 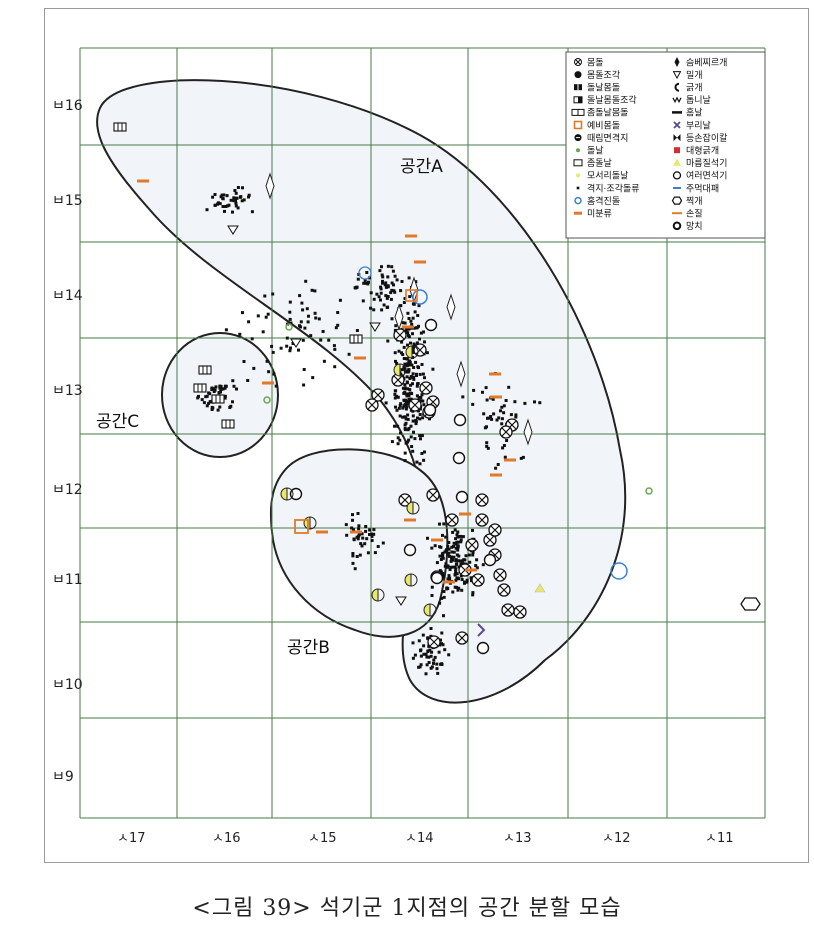 I want to click on y-tick-label: ㅂ12, so click(x=67, y=490).